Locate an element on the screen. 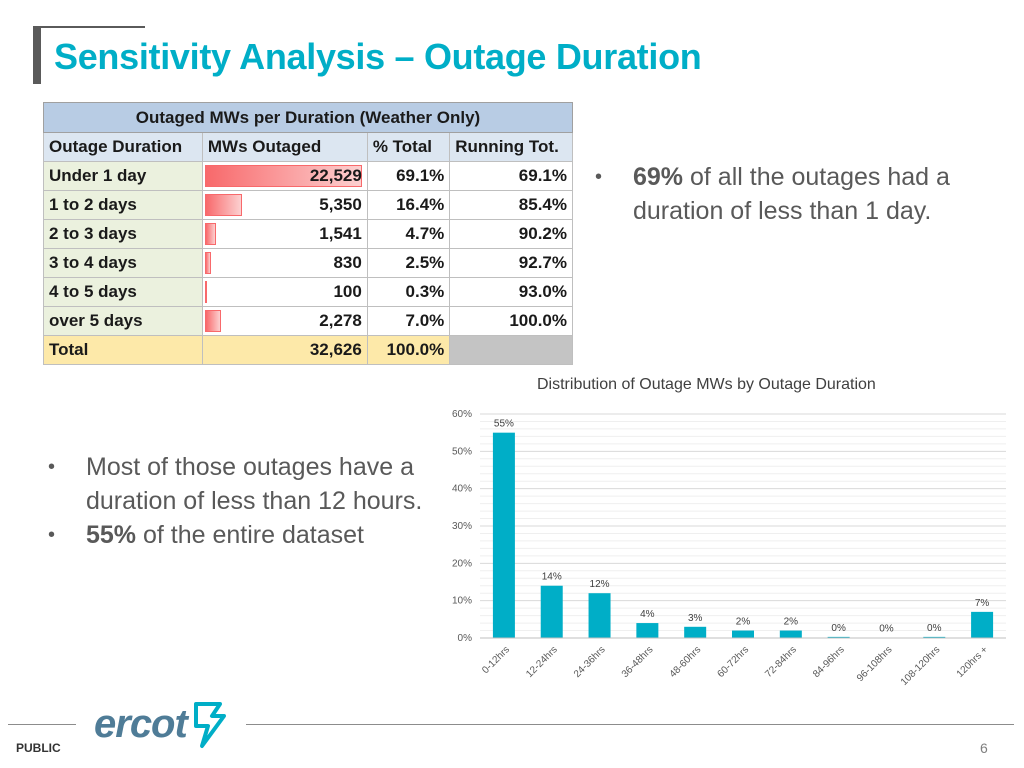  row-mws-value: 2,278 is located at coordinates (340, 320).